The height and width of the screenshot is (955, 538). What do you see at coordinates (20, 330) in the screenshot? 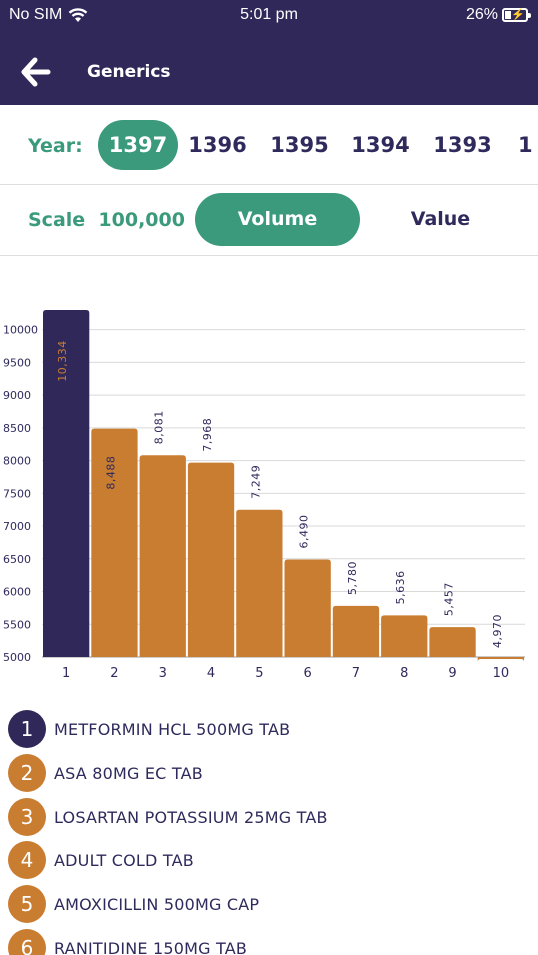
I see `y-tick-label: 10000` at bounding box center [20, 330].